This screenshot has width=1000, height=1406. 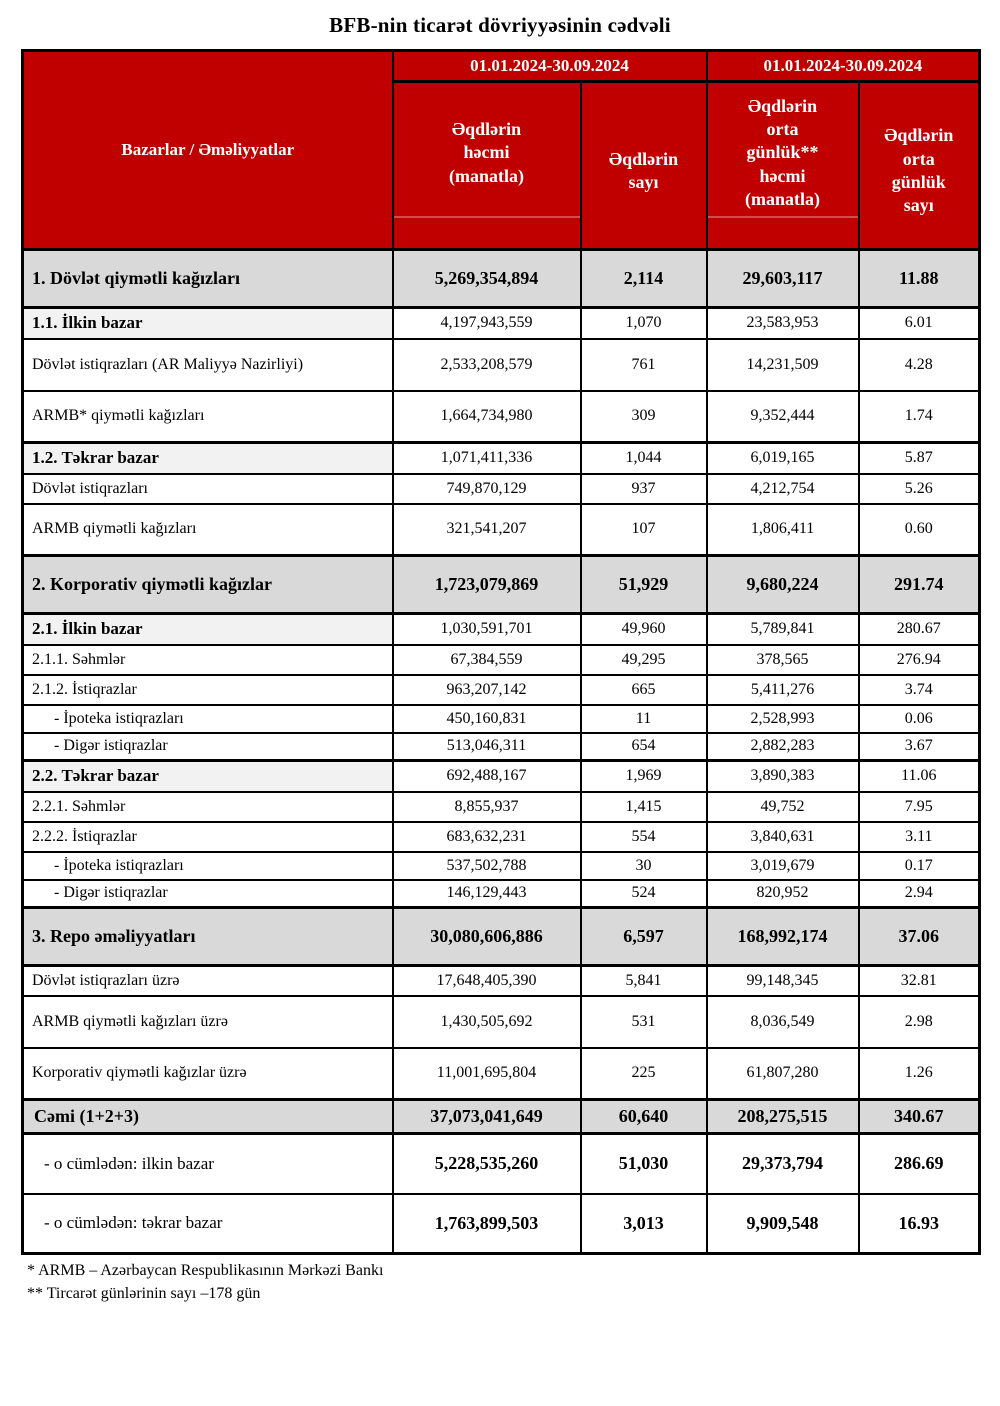 I want to click on row-value: 1.74, so click(x=919, y=416).